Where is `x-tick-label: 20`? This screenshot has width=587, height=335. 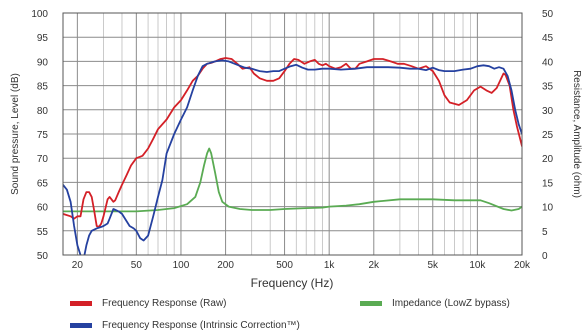
x-tick-label: 20 is located at coordinates (78, 265).